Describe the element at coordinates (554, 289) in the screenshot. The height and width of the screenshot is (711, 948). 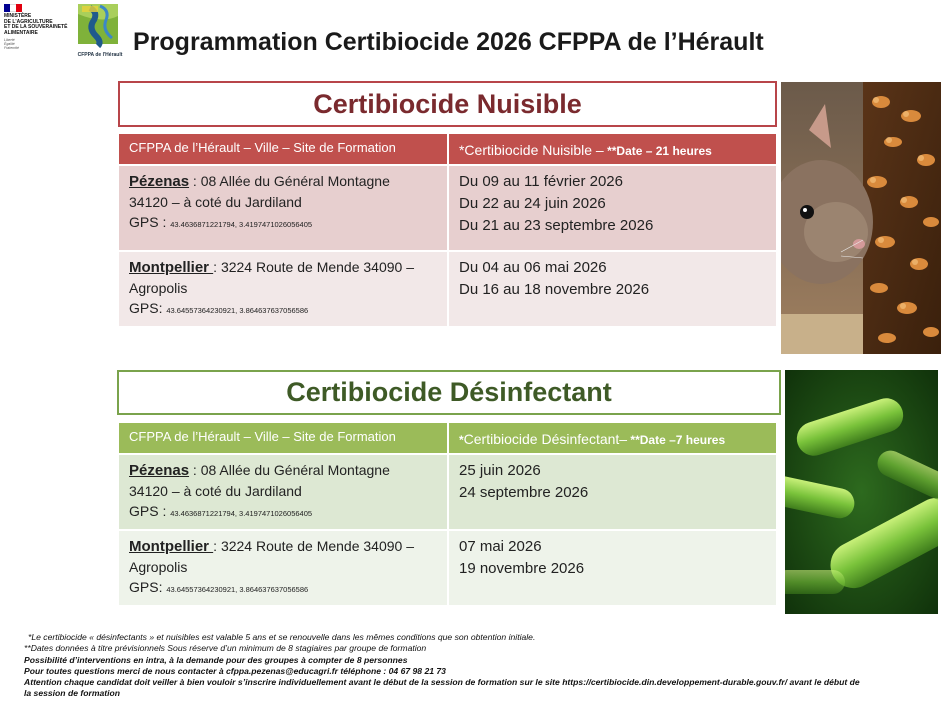
I see `date-item: Du 16 au 18 novembre 2026` at that location.